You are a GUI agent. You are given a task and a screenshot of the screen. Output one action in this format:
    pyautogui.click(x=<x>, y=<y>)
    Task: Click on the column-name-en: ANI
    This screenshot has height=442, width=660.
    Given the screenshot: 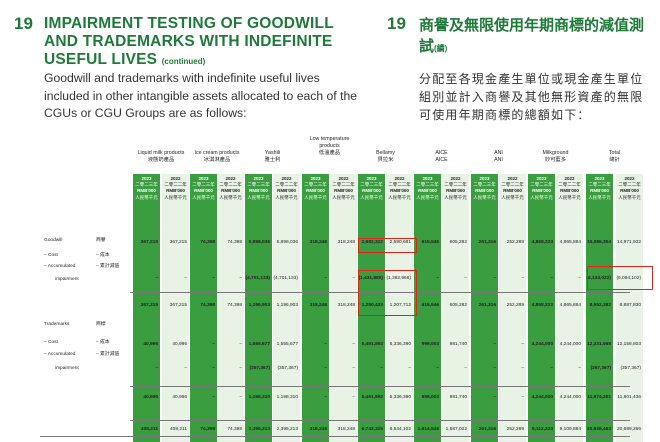 What is the action you would take?
    pyautogui.click(x=498, y=153)
    